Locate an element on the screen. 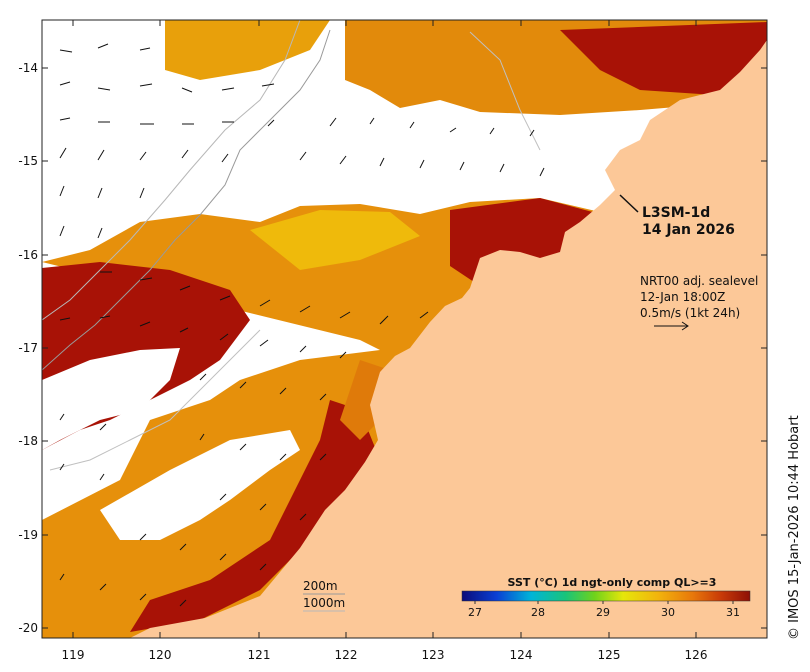  colorbar-tick: 30 is located at coordinates (668, 612).